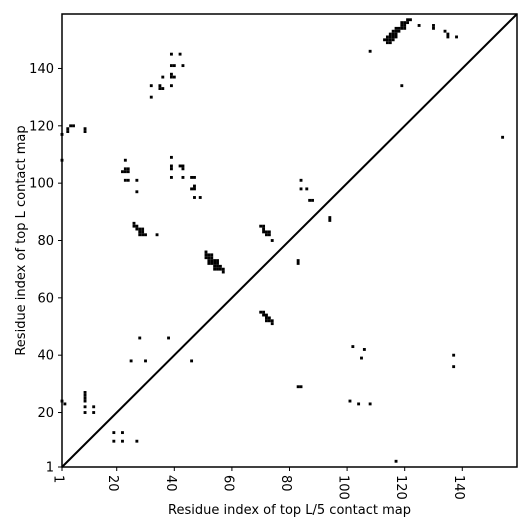 This screenshot has width=531, height=531. Describe the element at coordinates (50, 468) in the screenshot. I see `y-tick-label: 1` at that location.